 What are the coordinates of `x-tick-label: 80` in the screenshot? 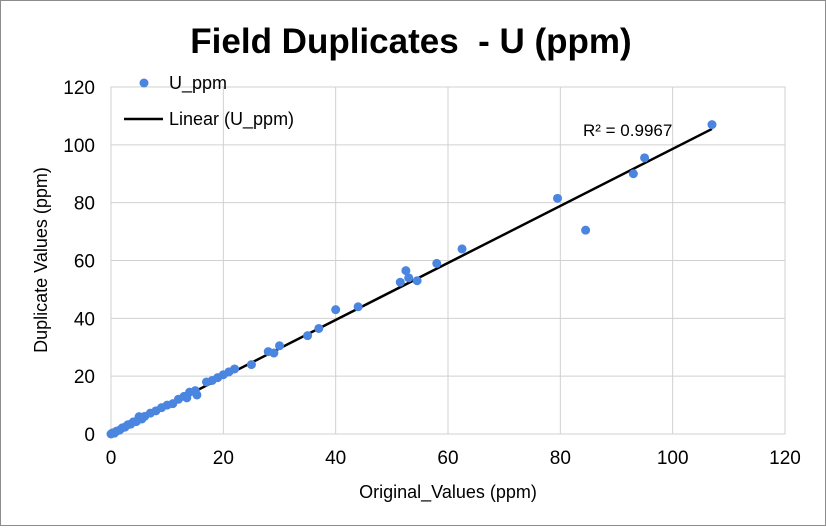 It's located at (560, 458).